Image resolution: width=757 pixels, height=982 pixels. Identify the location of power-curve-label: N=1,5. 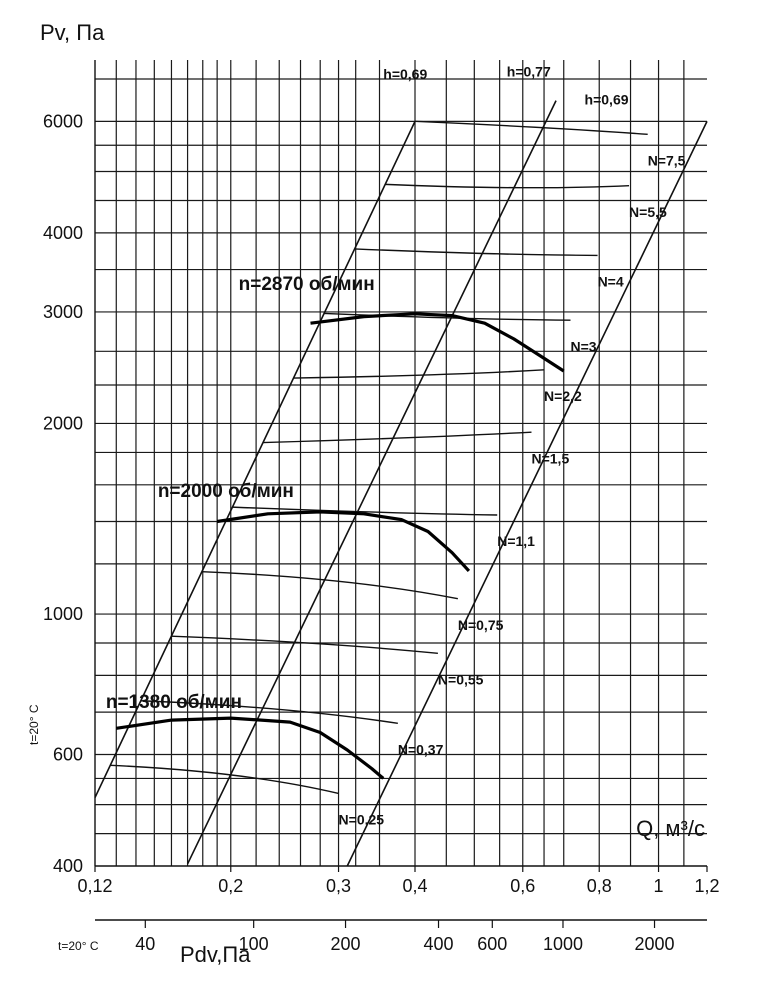
(550, 458).